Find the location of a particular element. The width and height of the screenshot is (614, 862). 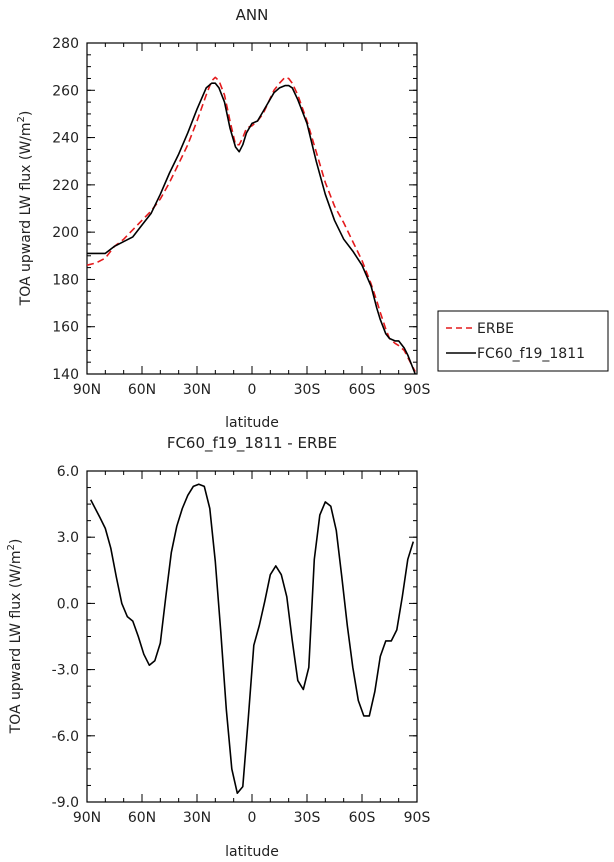

bottom-y-tick-label: 6.0 is located at coordinates (68, 472).